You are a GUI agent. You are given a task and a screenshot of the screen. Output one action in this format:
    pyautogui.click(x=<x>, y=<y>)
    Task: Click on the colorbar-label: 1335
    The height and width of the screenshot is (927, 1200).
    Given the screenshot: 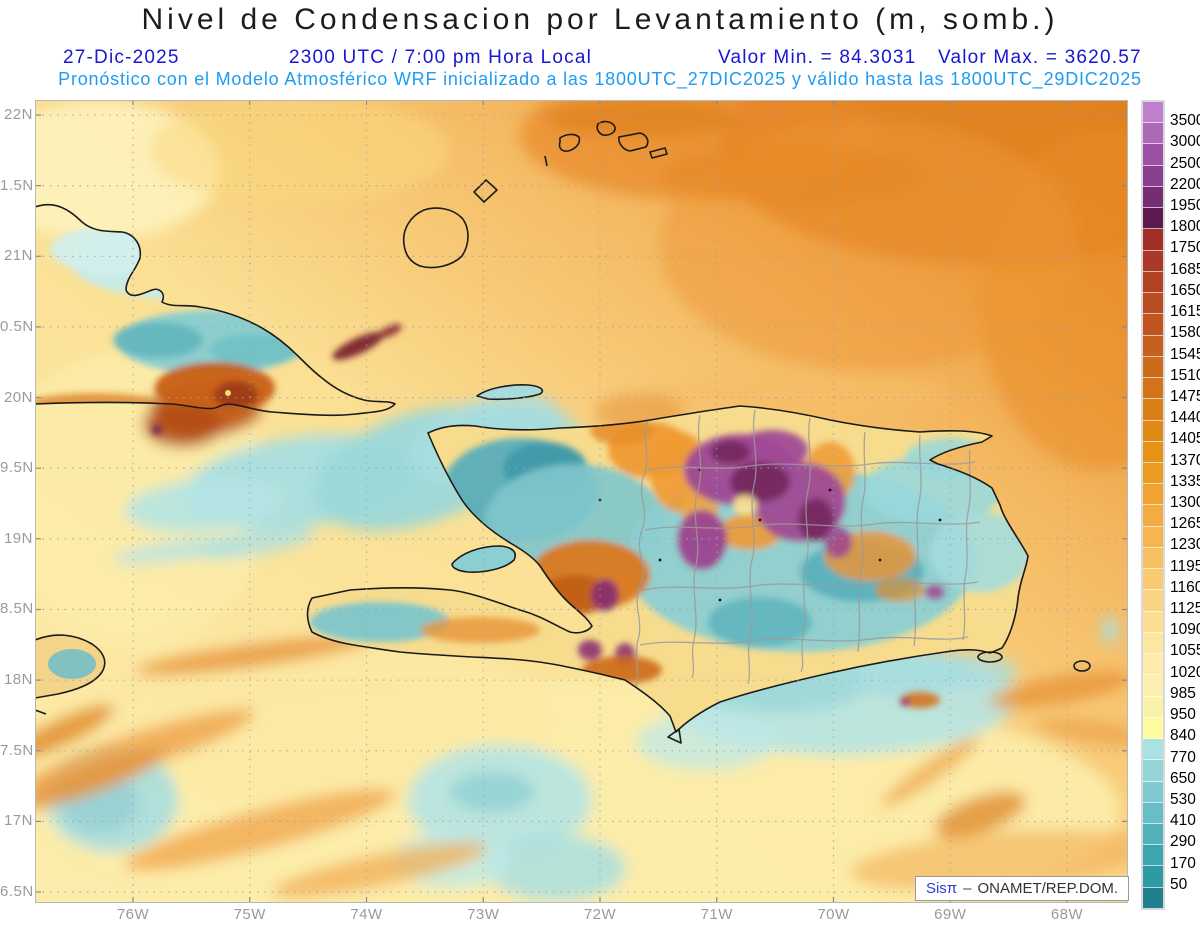 What is the action you would take?
    pyautogui.click(x=1185, y=481)
    